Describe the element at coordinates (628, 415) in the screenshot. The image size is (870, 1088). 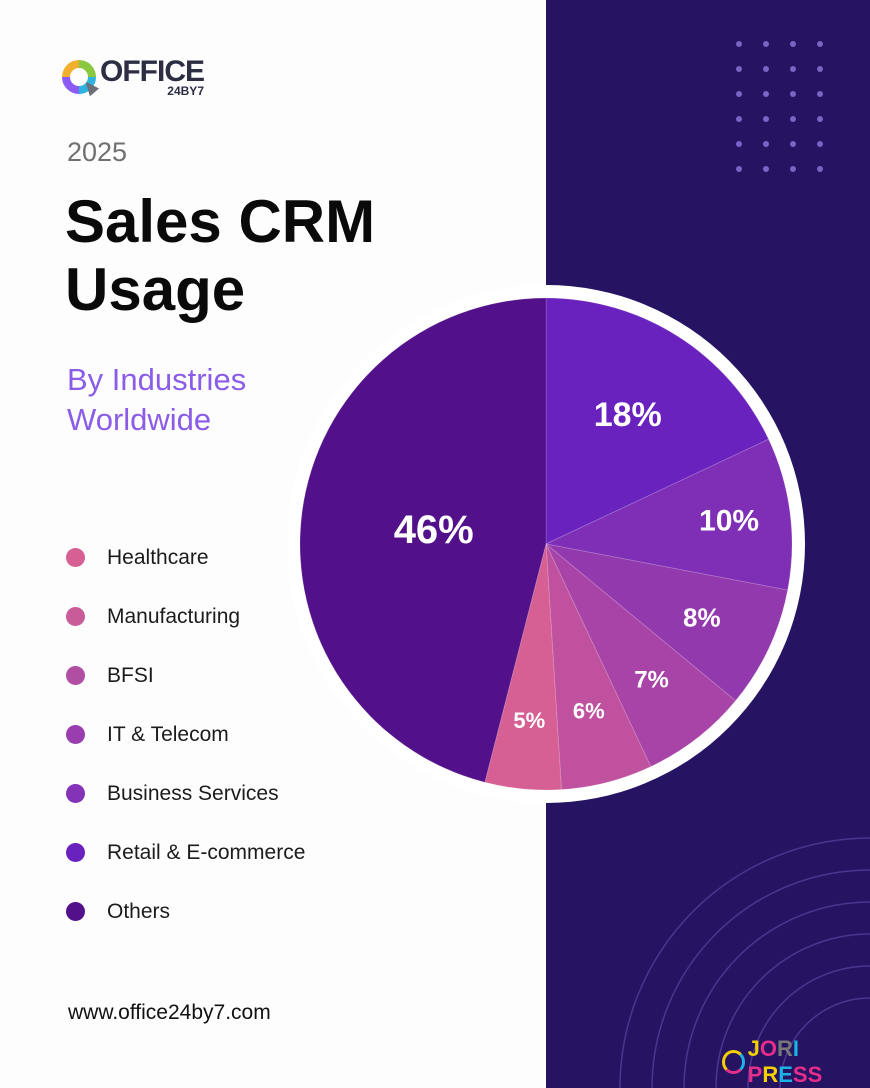
I see `slice-label: 18%` at that location.